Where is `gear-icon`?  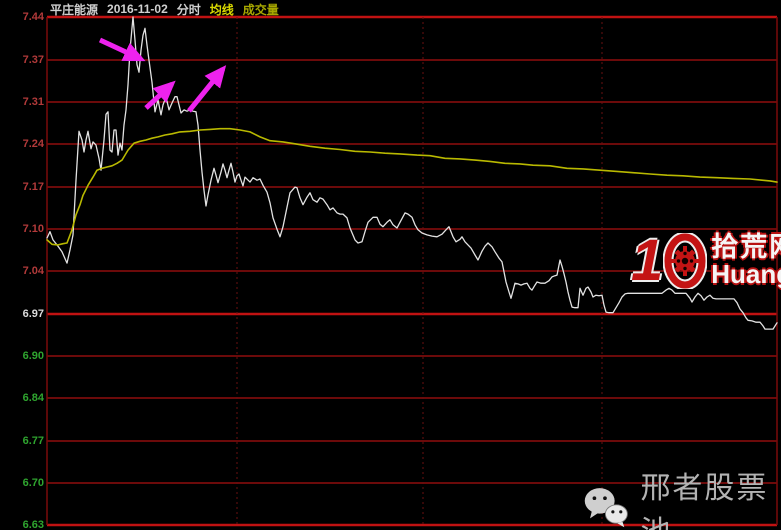 gear-icon is located at coordinates (685, 261).